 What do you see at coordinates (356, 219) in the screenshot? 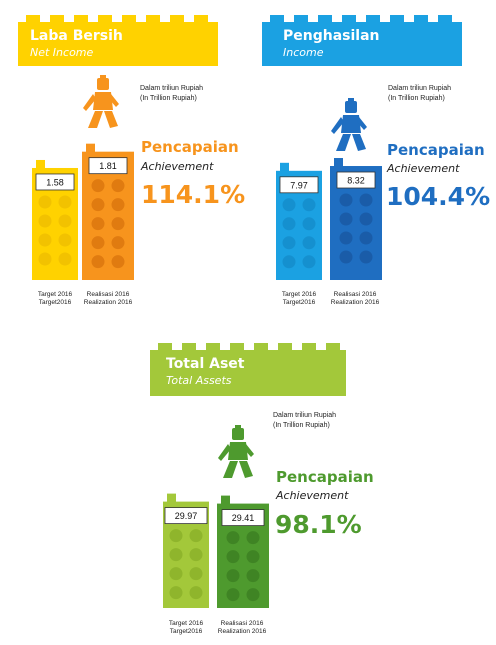
I see `bar-realization: 8.32` at bounding box center [356, 219].